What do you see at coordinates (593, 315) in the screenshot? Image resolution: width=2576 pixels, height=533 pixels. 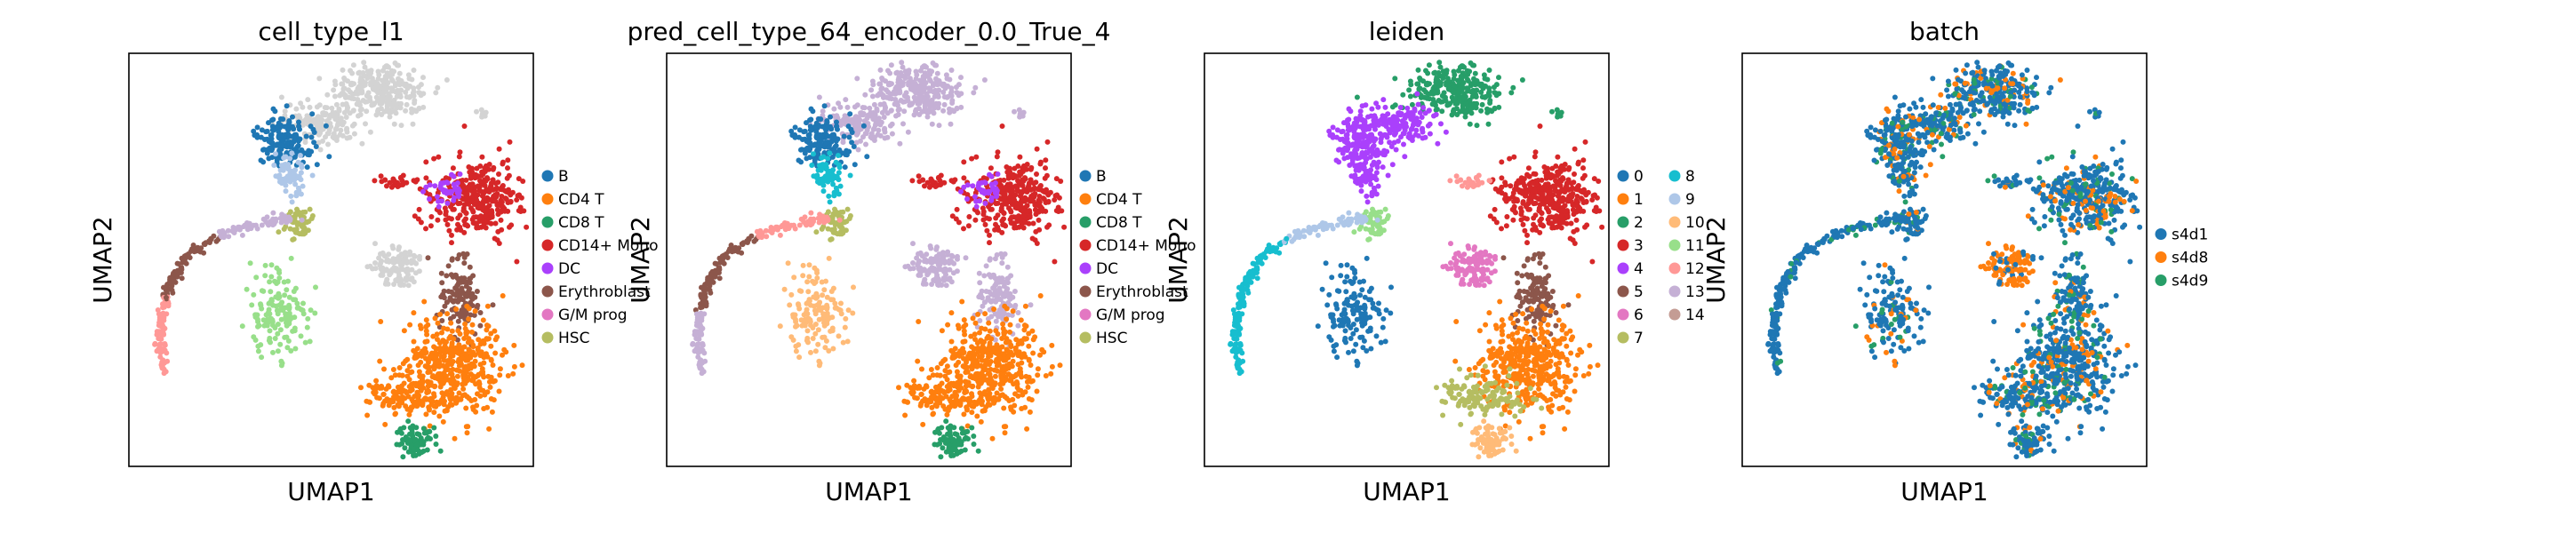 I see `legend-label: G/M prog` at bounding box center [593, 315].